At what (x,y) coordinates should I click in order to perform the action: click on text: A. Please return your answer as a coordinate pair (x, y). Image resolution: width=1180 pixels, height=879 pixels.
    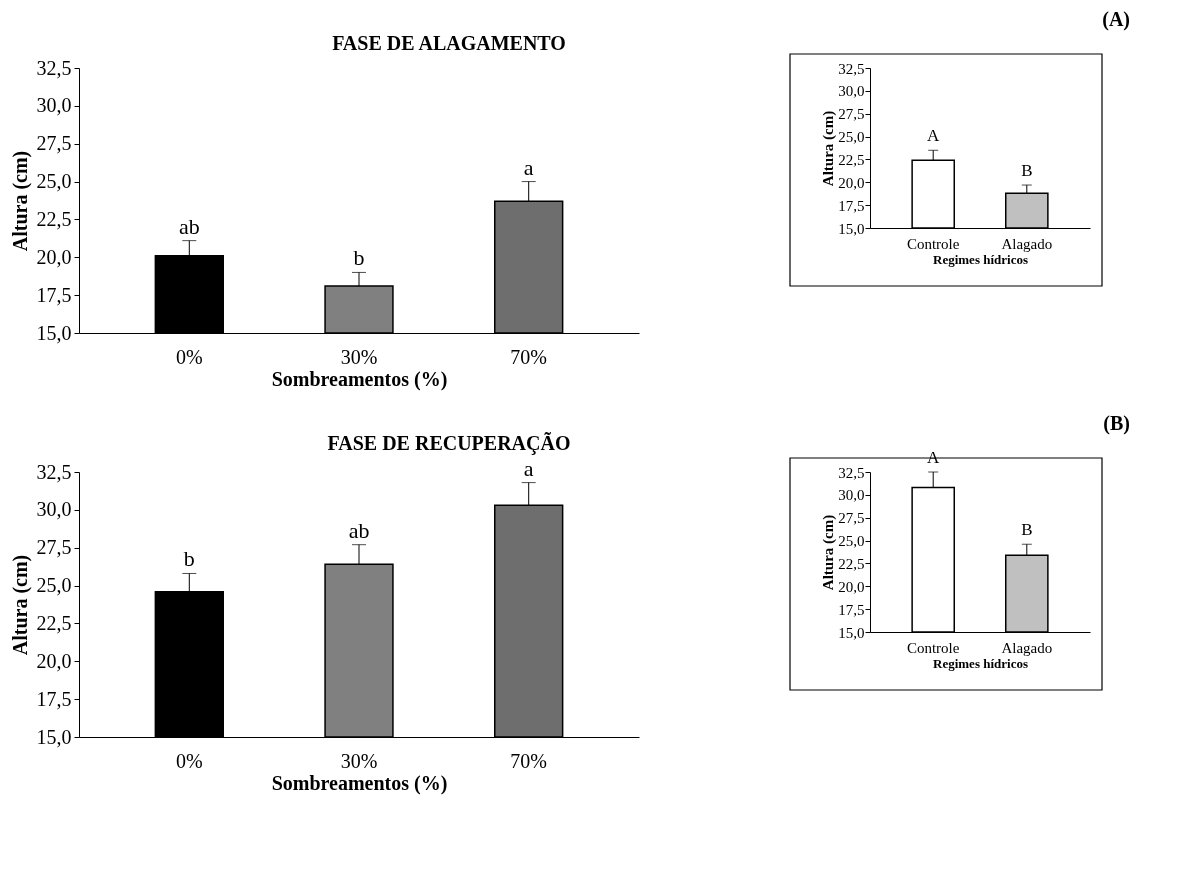
    Looking at the image, I should click on (934, 457).